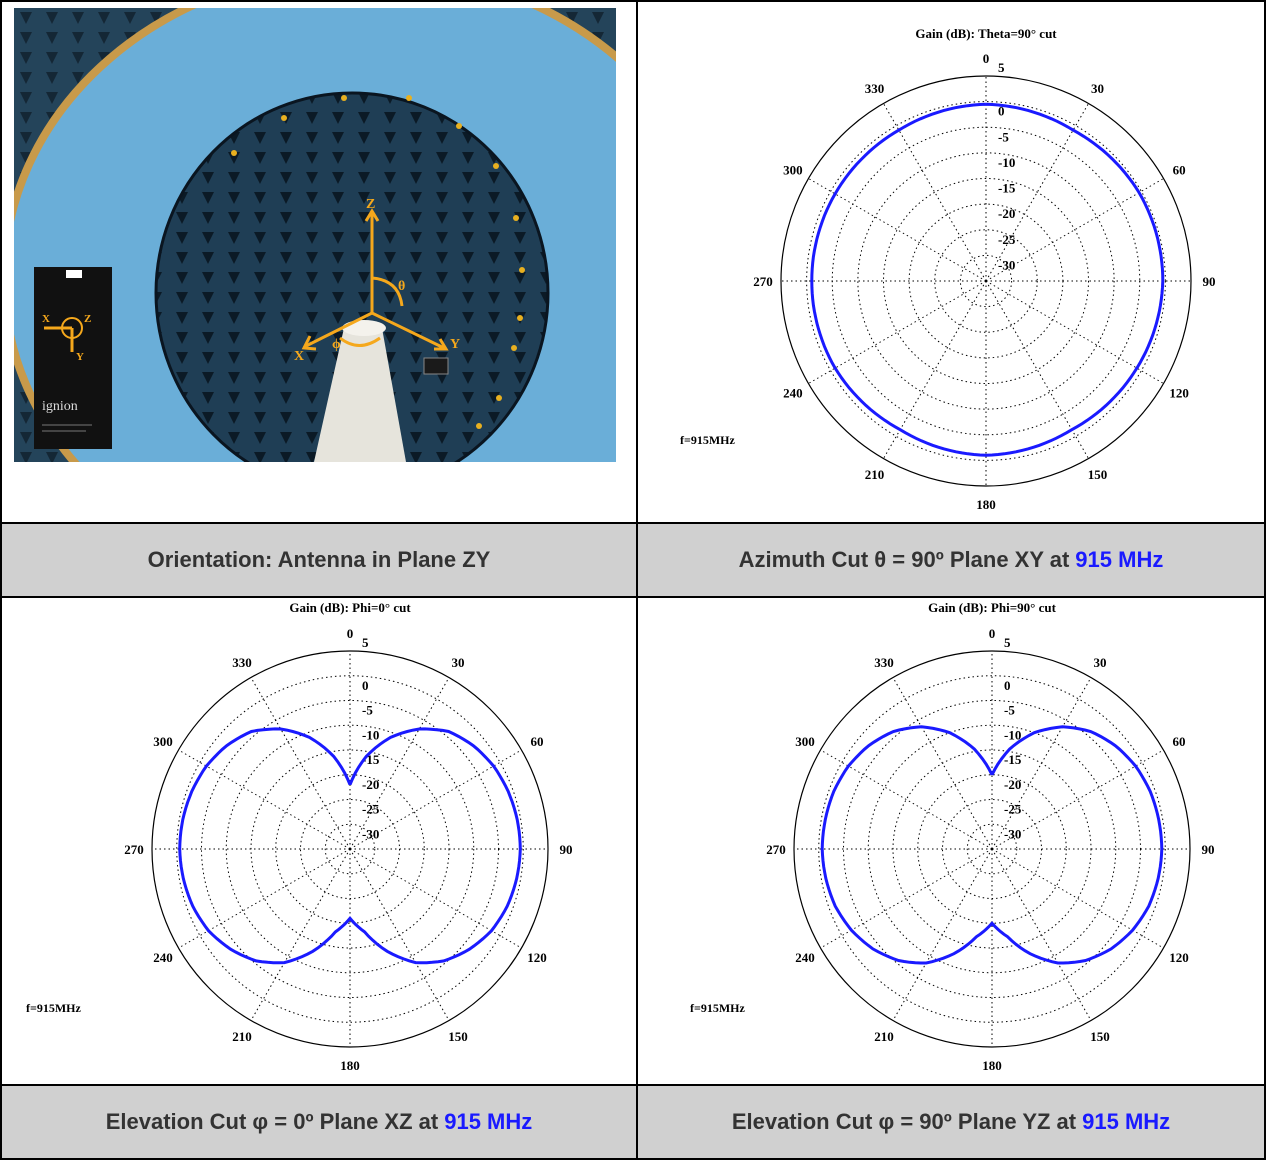 This screenshot has height=1160, width=1266. What do you see at coordinates (1012, 734) in the screenshot?
I see `radial-tick-label: -10` at bounding box center [1012, 734].